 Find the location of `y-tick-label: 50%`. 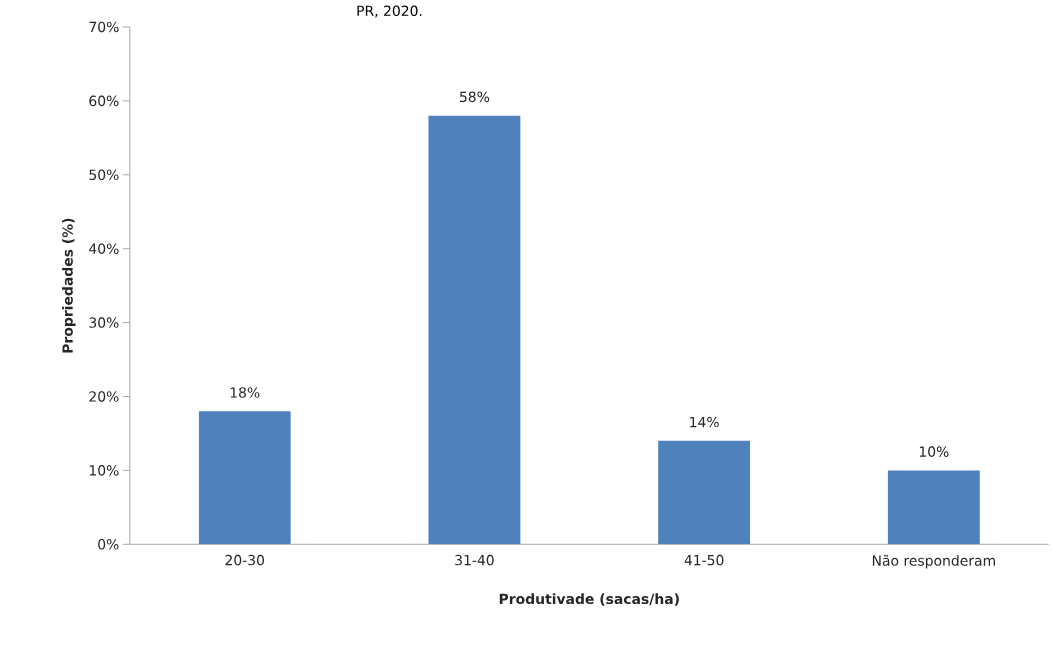

y-tick-label: 50% is located at coordinates (104, 174).